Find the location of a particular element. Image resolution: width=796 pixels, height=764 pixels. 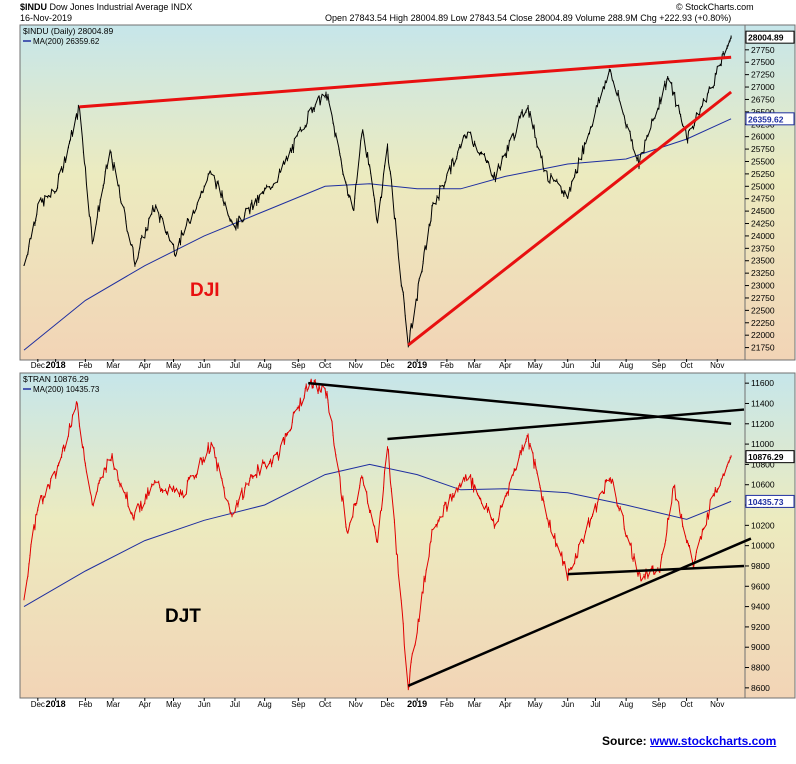

header-date: 16-Nov-2019 is located at coordinates (46, 18).